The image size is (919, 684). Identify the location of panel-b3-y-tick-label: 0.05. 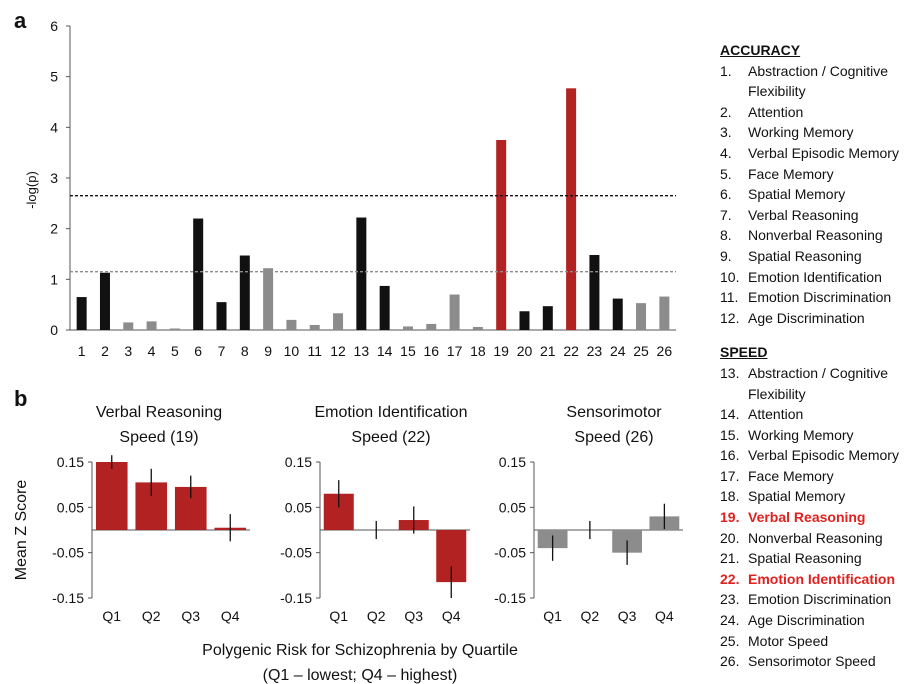
(512, 507).